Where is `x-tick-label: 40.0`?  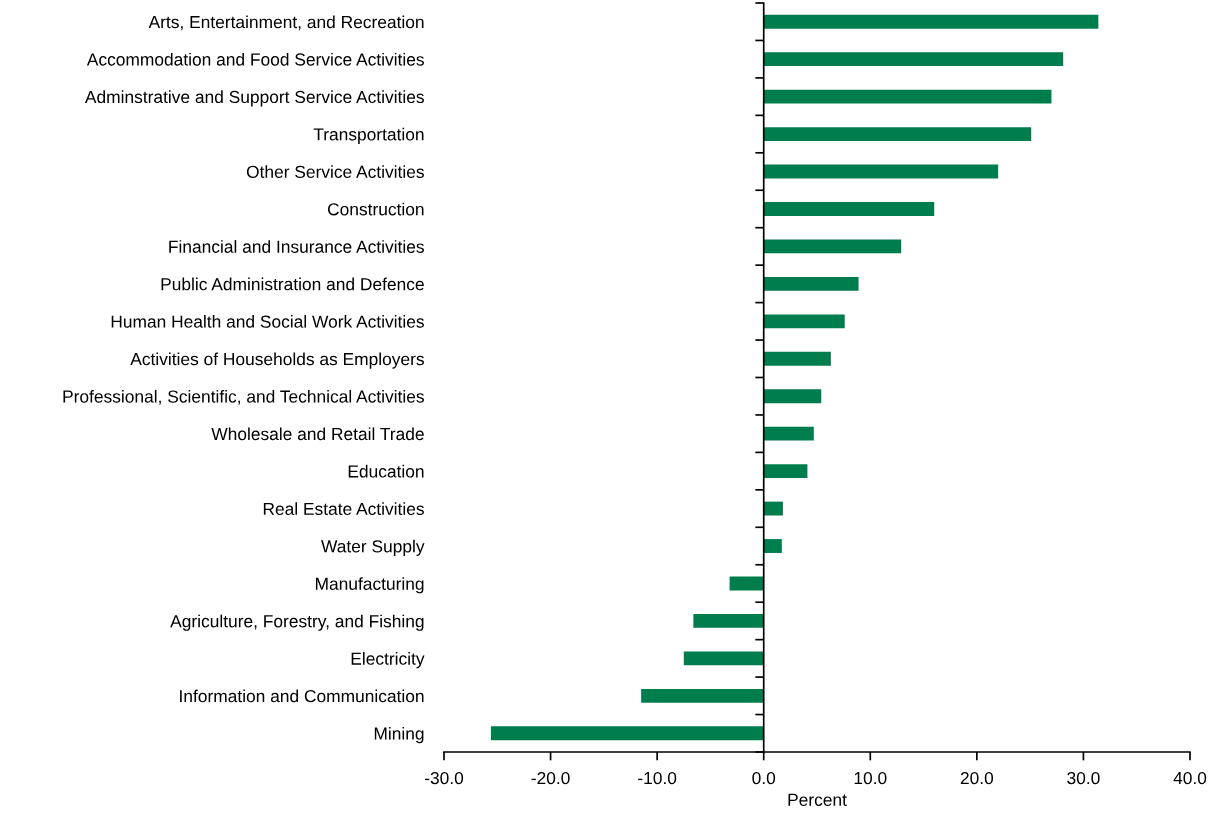
x-tick-label: 40.0 is located at coordinates (1190, 778).